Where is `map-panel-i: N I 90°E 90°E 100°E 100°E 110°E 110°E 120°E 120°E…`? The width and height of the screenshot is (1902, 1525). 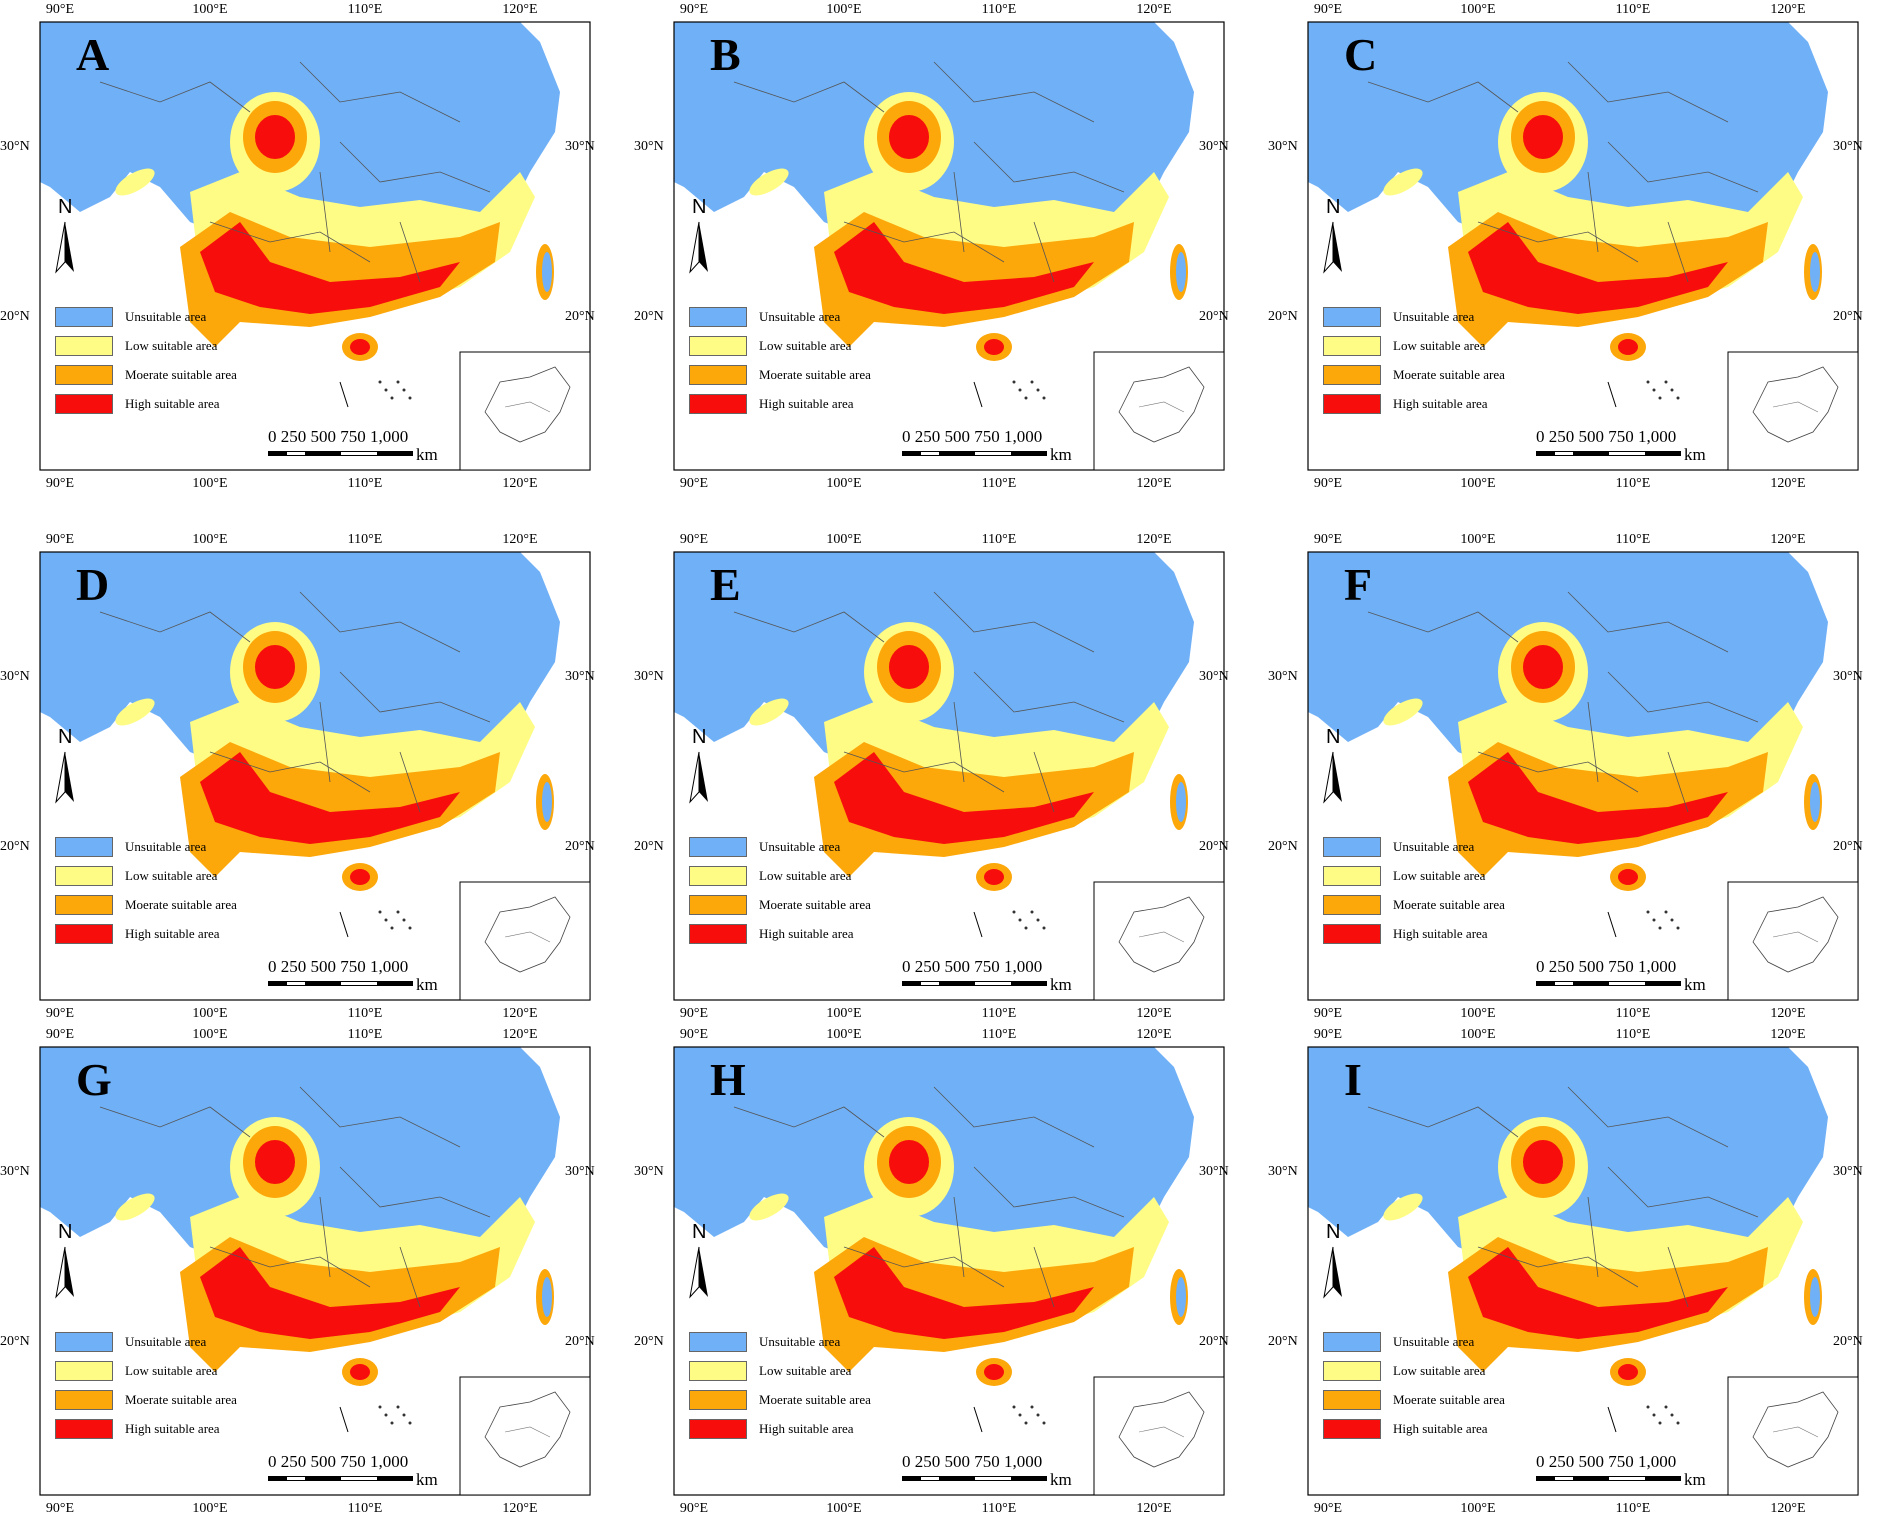
map-panel-i: N I 90°E 90°E 100°E 100°E 110°E 110°E 120°E 120°E… is located at coordinates (1583, 1275).